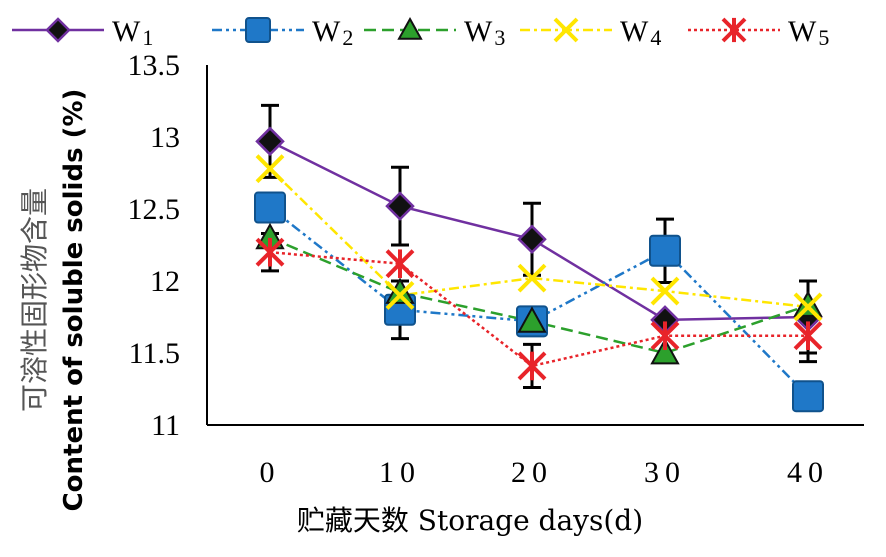 This screenshot has width=886, height=557. What do you see at coordinates (53, 300) in the screenshot?
I see `y-axis-label: 可溶性固形物含量 Content of soluble solids (%)` at bounding box center [53, 300].